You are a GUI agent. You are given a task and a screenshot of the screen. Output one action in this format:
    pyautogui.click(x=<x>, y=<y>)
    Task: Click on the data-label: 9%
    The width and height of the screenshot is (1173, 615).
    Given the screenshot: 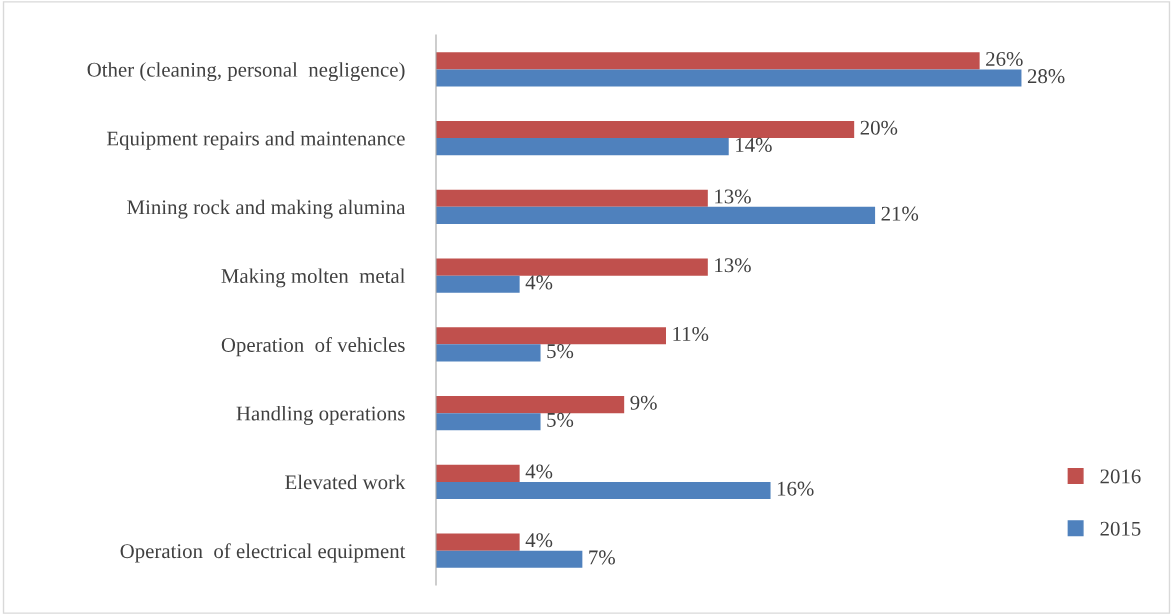 What is the action you would take?
    pyautogui.click(x=643, y=402)
    